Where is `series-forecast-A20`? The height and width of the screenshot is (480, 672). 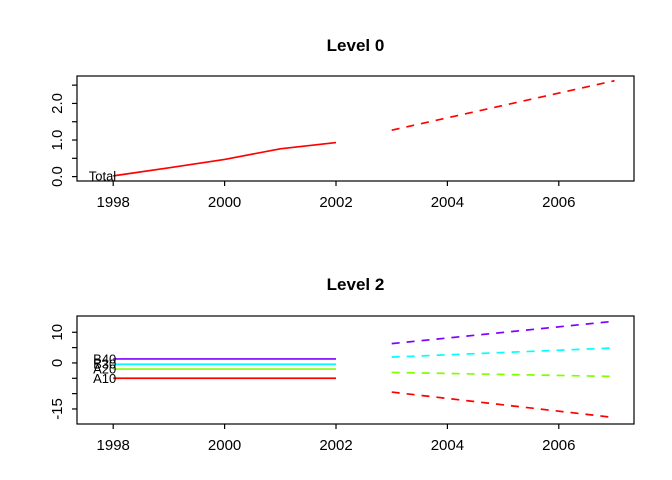
series-forecast-A20 is located at coordinates (503, 374).